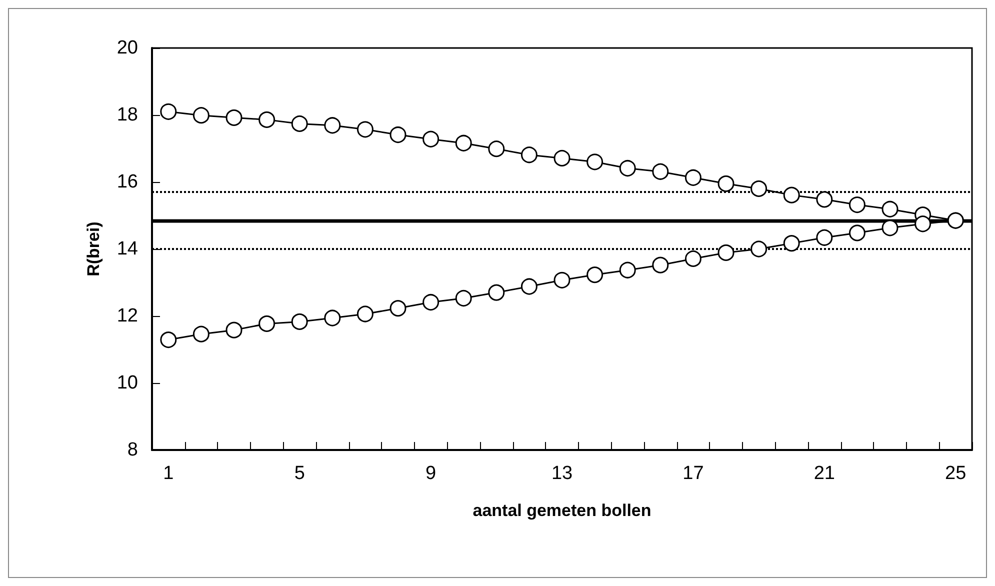  I want to click on y-tick-label: 16, so click(127, 182).